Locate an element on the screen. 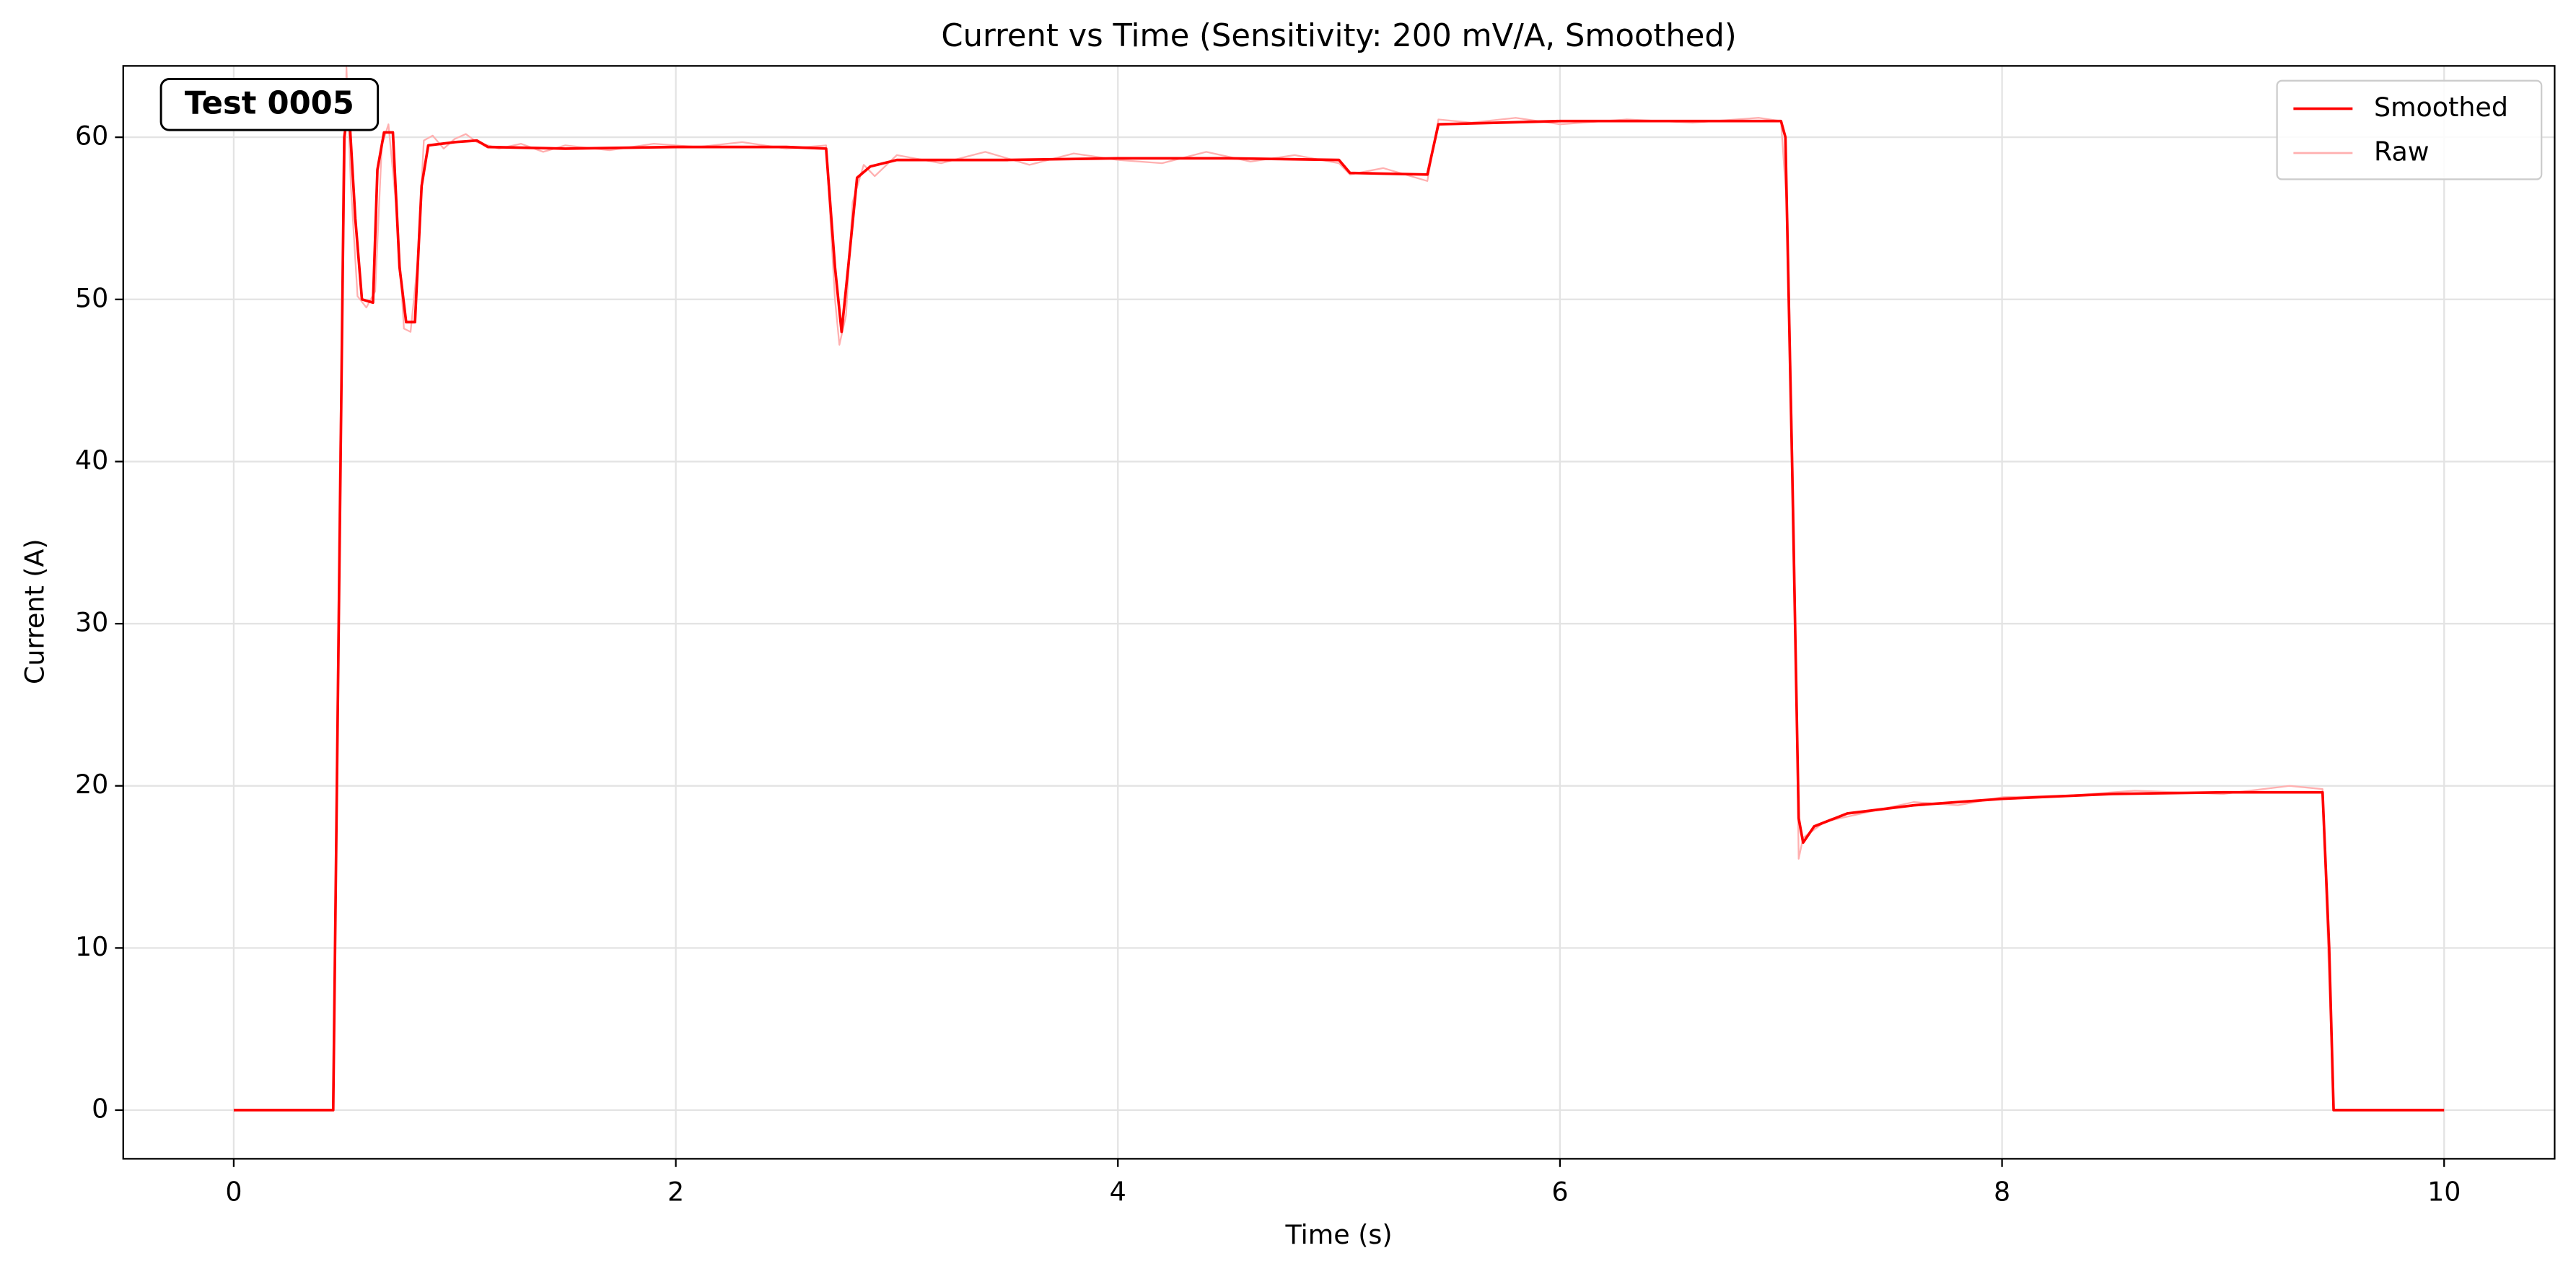 The width and height of the screenshot is (2576, 1274). annotation-text: Test 0005 is located at coordinates (269, 103).